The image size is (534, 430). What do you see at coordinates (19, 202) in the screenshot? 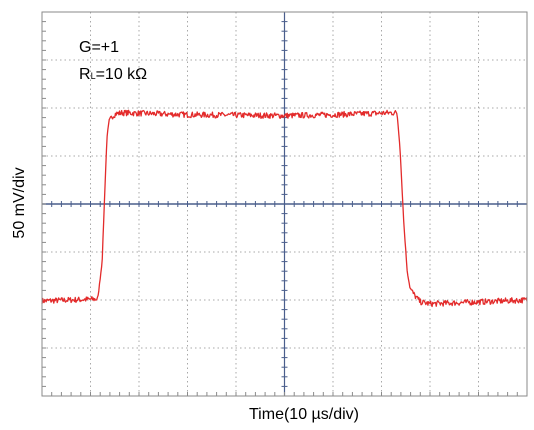
I see `y-axis-label: 50 mV/div` at bounding box center [19, 202].